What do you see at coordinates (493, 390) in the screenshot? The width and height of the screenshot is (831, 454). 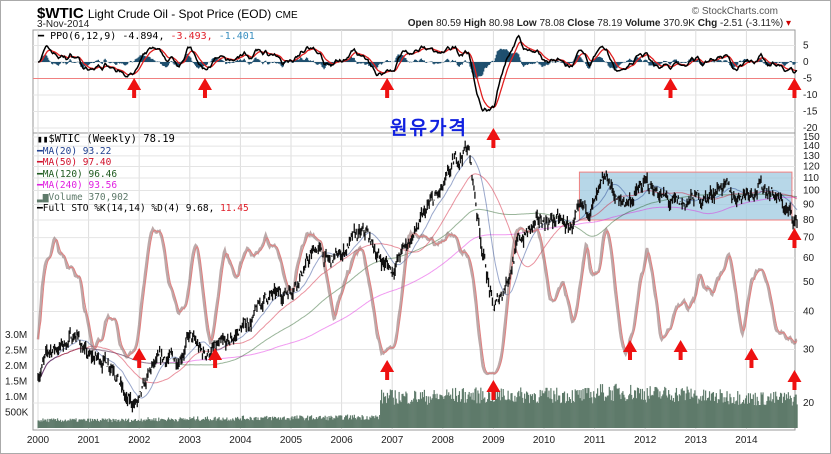 I see `red-arrow-icon` at bounding box center [493, 390].